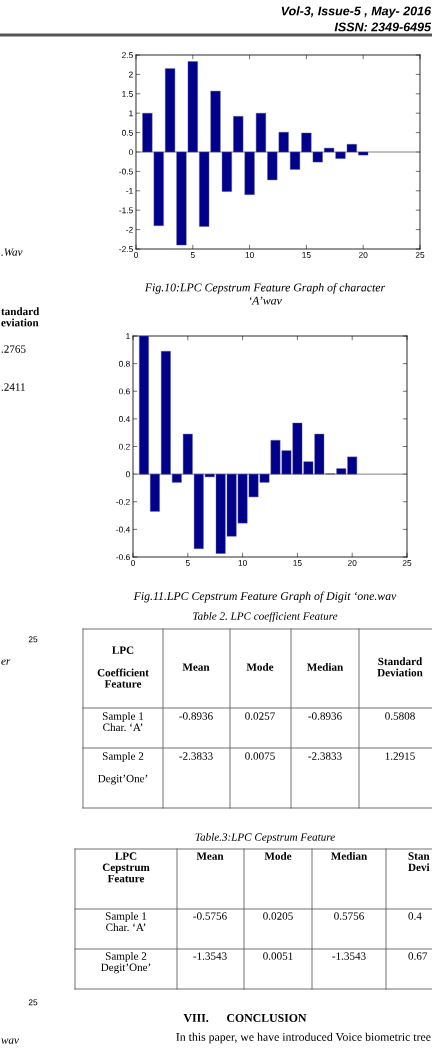 The image size is (432, 1055). Describe the element at coordinates (400, 716) in the screenshot. I see `text: 0.5808` at that location.